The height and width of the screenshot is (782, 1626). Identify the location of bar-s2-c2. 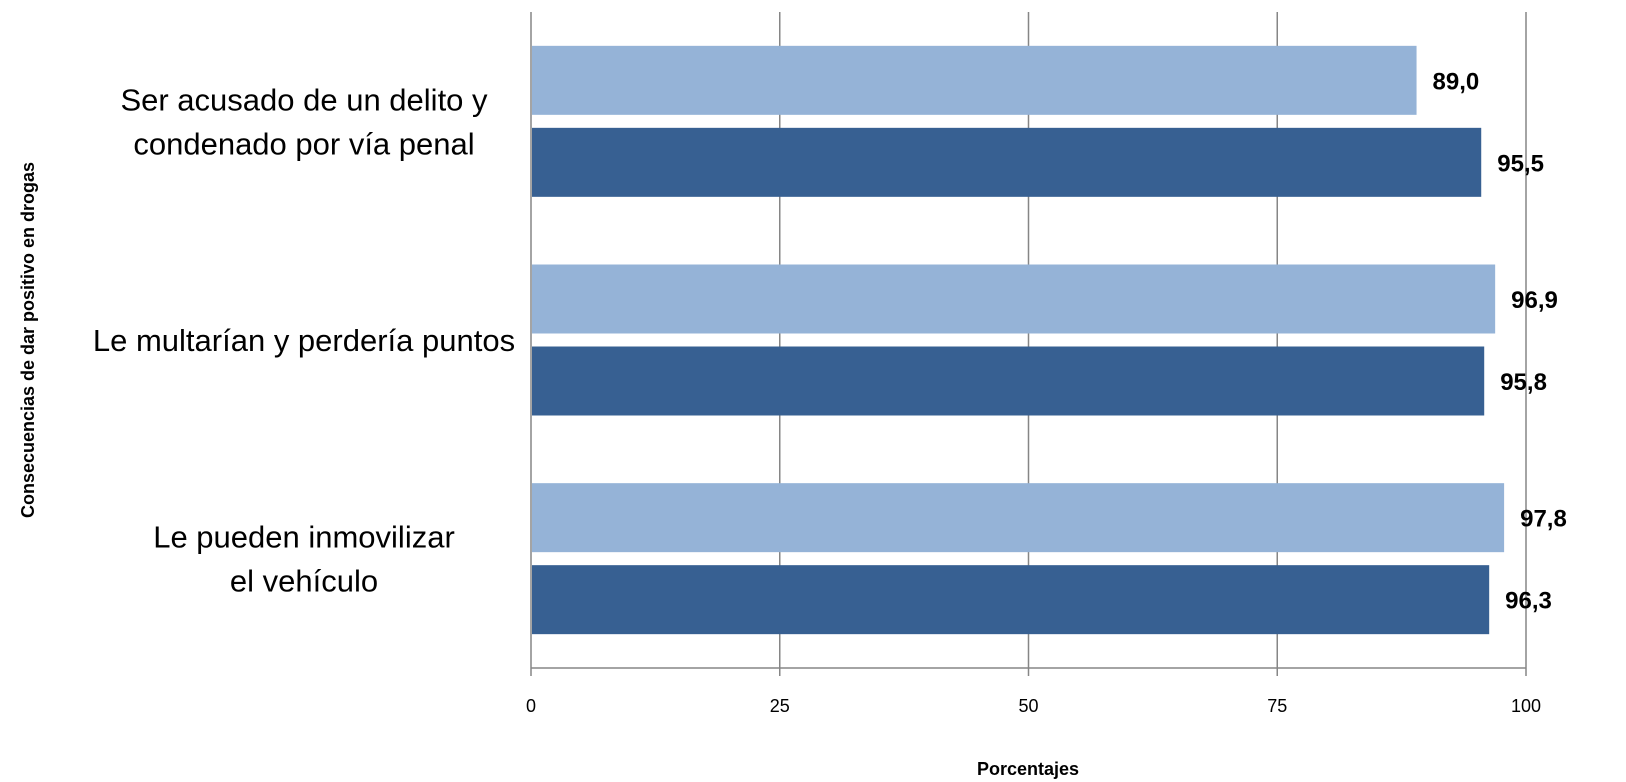
(1008, 381).